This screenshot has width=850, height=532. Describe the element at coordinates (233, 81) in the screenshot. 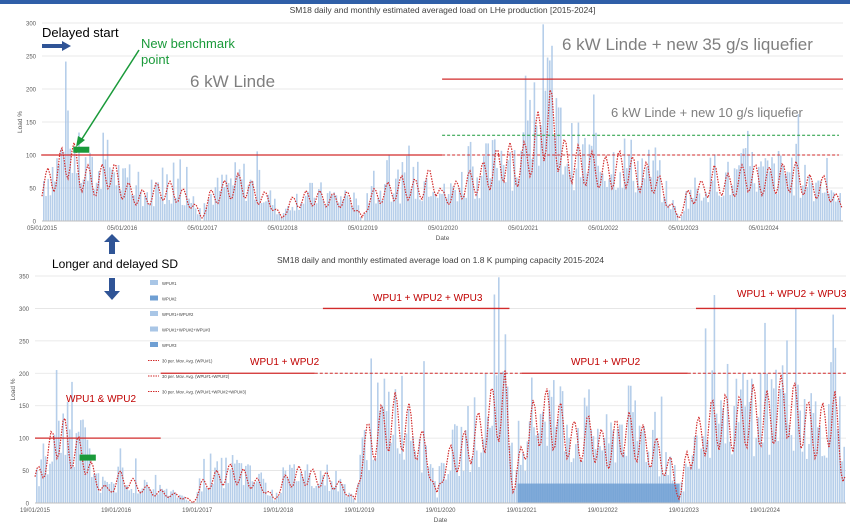

I see `linde-6kw-label: 6 kW Linde` at that location.